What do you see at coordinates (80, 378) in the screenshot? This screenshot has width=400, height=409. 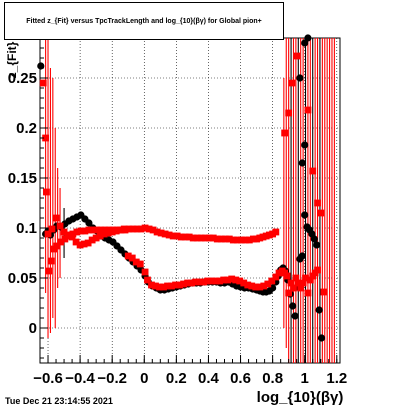 I see `x-tick-label: −0.4` at bounding box center [80, 378].